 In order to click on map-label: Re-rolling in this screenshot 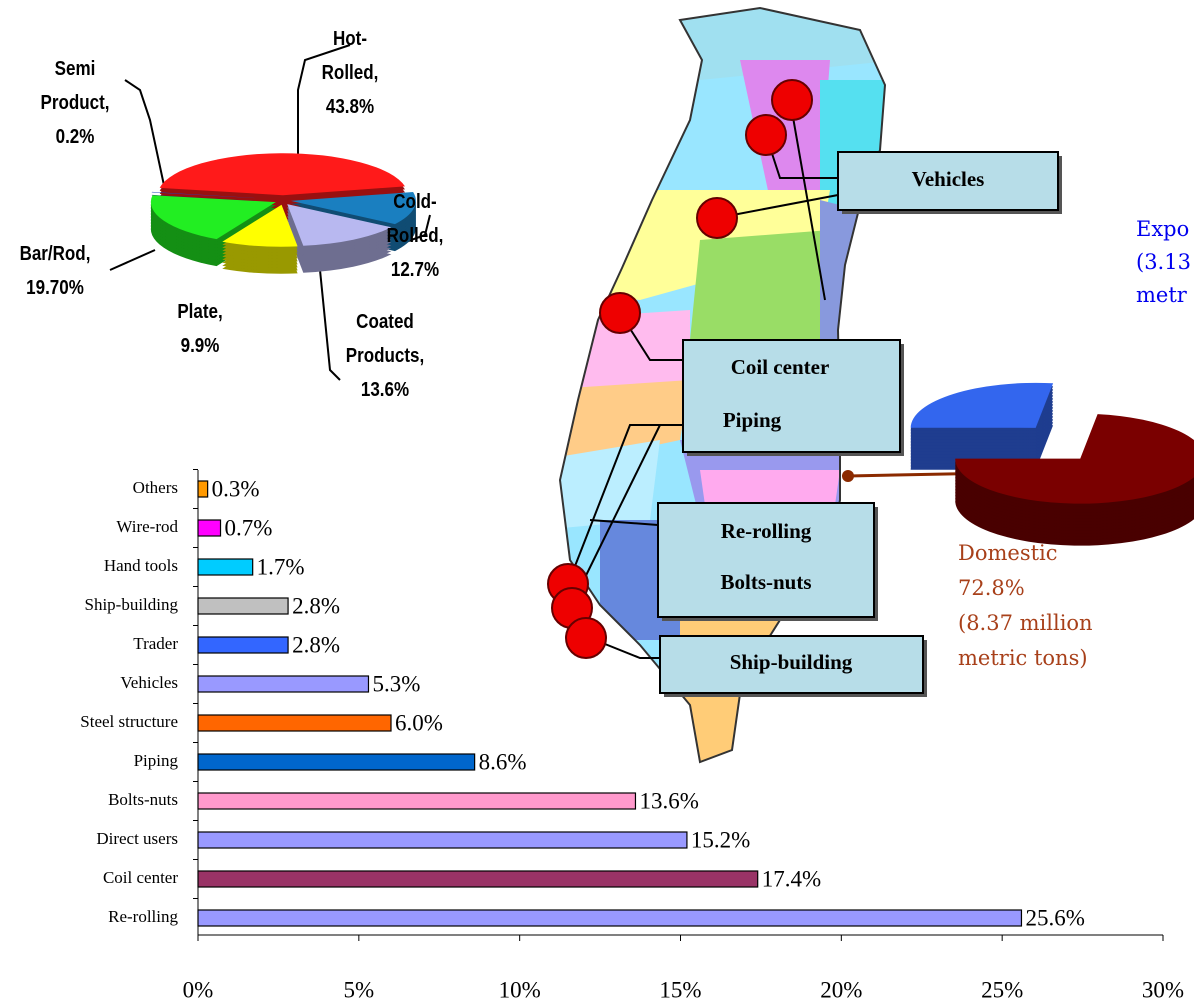, I will do `click(766, 531)`.